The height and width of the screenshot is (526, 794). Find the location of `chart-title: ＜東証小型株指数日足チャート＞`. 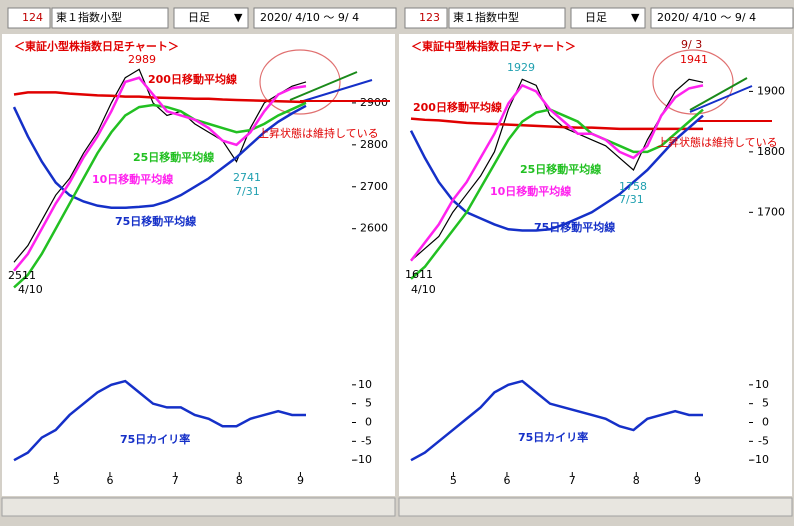

chart-title: ＜東証小型株指数日足チャート＞ is located at coordinates (96, 46).